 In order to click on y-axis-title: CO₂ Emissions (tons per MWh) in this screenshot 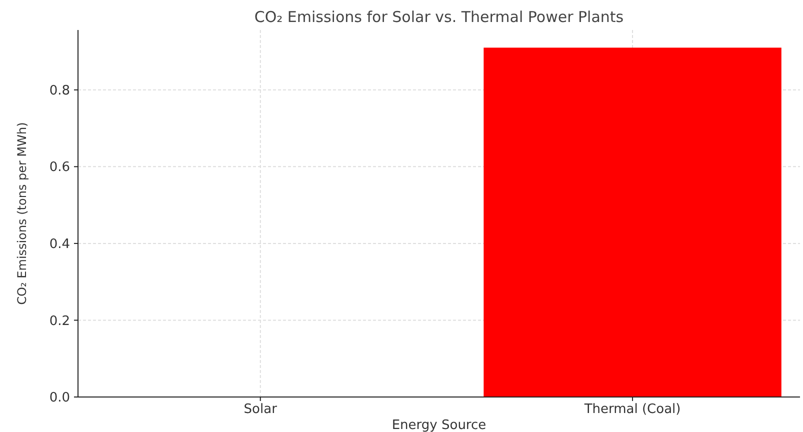, I will do `click(22, 213)`.